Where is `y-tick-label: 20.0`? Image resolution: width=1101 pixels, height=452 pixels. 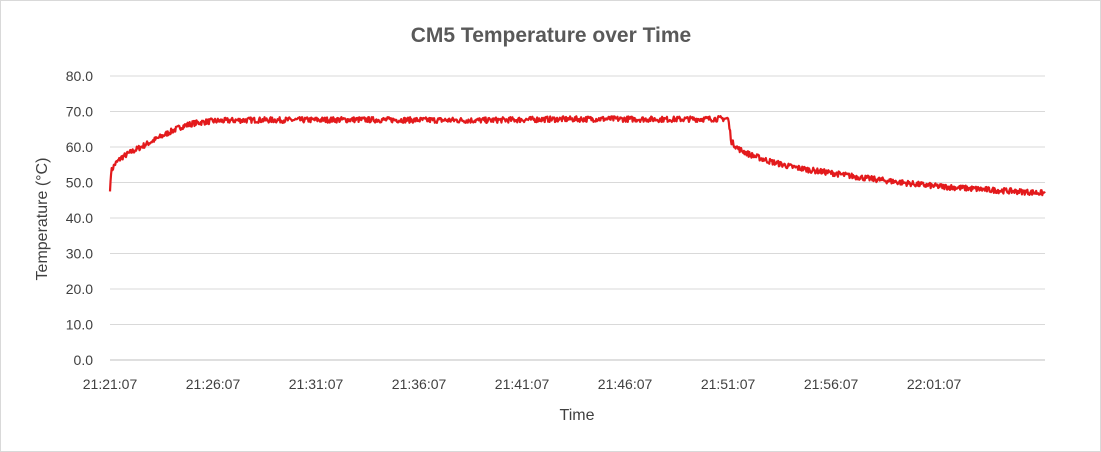
y-tick-label: 20.0 is located at coordinates (79, 289).